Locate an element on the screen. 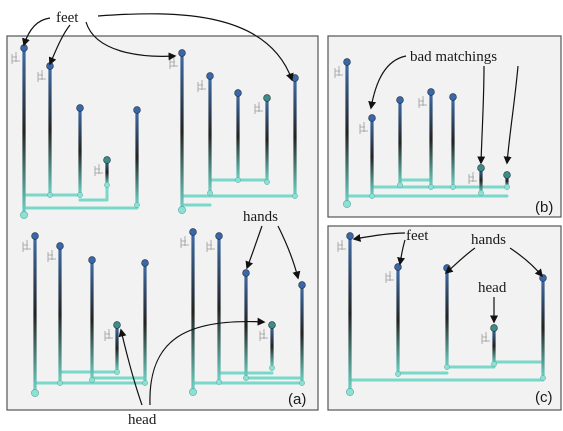 The image size is (563, 431). label-hands-a: hands is located at coordinates (260, 217).